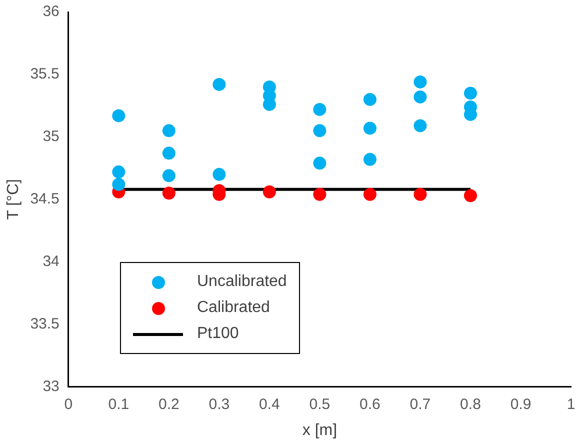  Describe the element at coordinates (233, 308) in the screenshot. I see `legend-label: Calibrated` at that location.